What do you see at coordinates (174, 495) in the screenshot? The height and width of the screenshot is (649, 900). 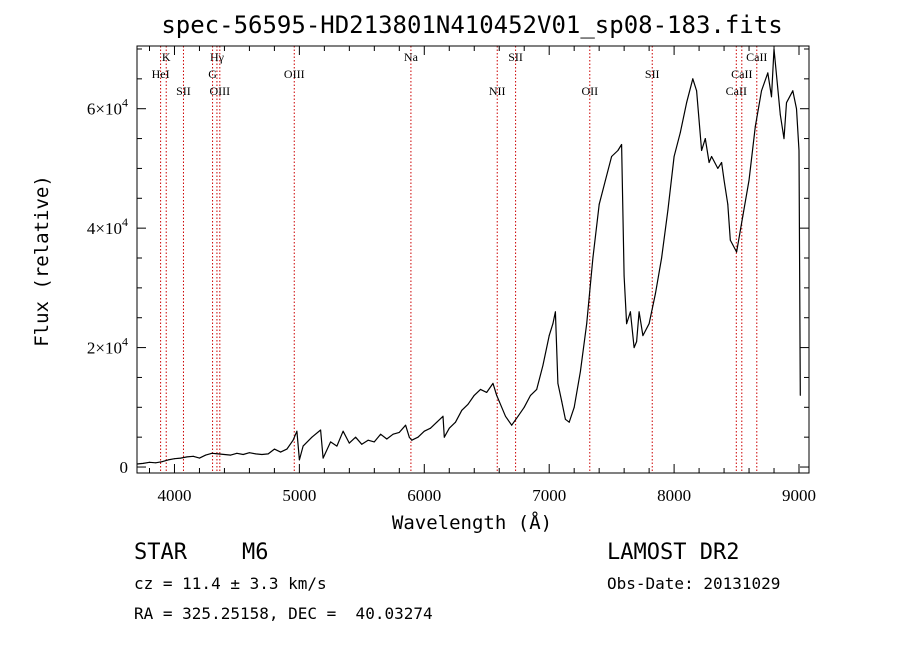 I see `x-tick-label: 4000` at bounding box center [174, 495].